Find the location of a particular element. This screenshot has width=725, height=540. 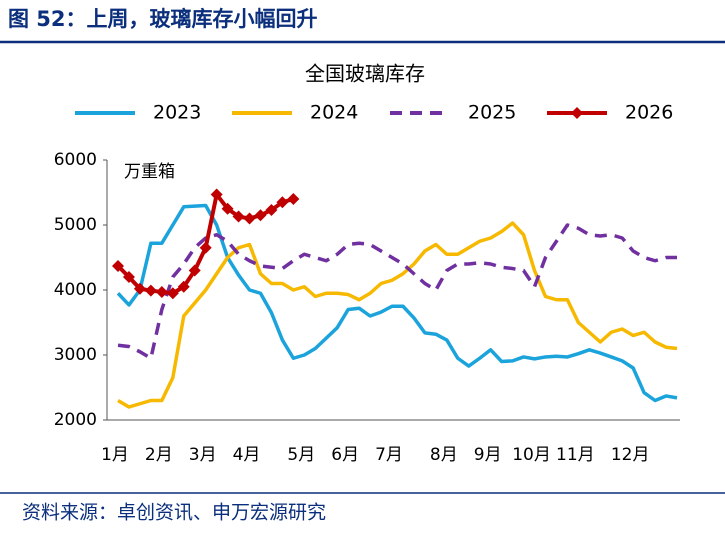

legend-label: 2023 is located at coordinates (177, 113).